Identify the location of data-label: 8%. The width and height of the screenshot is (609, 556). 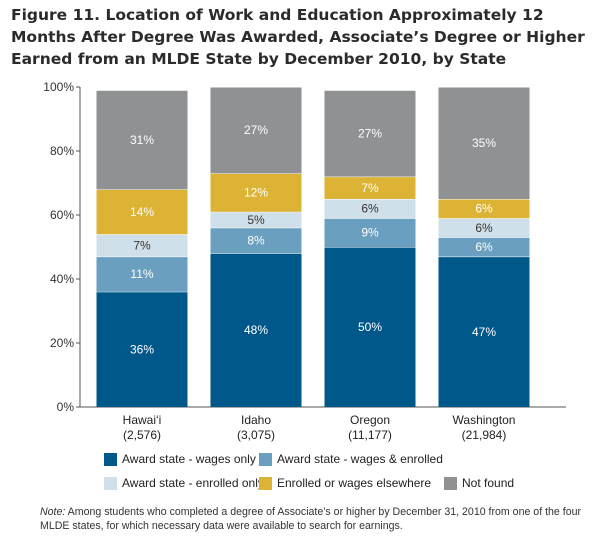
(256, 241).